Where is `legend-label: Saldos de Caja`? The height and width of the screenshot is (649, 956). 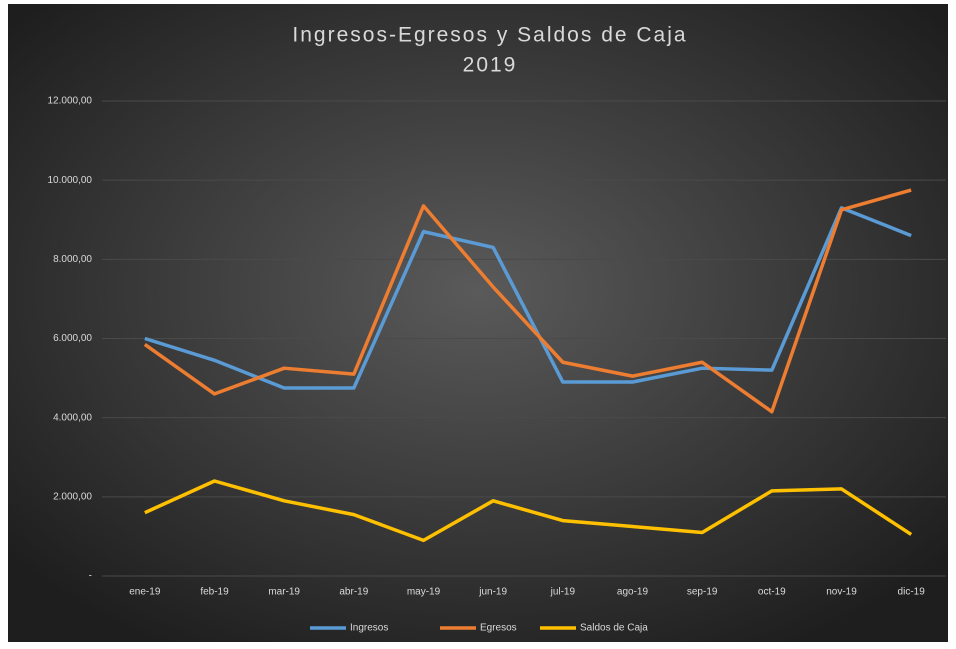 legend-label: Saldos de Caja is located at coordinates (614, 628).